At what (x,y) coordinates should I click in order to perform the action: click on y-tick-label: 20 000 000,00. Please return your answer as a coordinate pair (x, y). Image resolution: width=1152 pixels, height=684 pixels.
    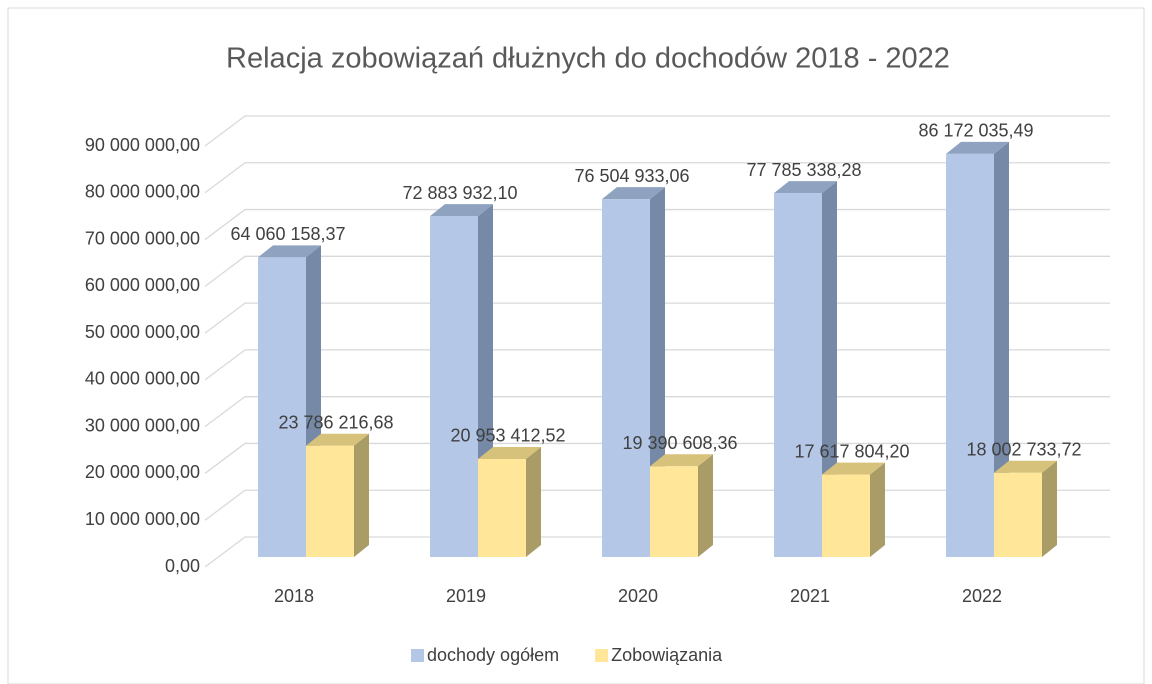
    Looking at the image, I should click on (142, 472).